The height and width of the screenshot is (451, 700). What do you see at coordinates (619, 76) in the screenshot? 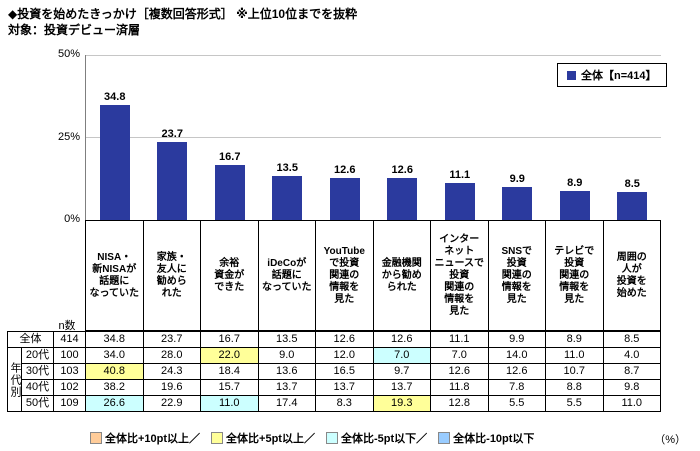
I see `legend-label: 全体【n=414】` at bounding box center [619, 76].